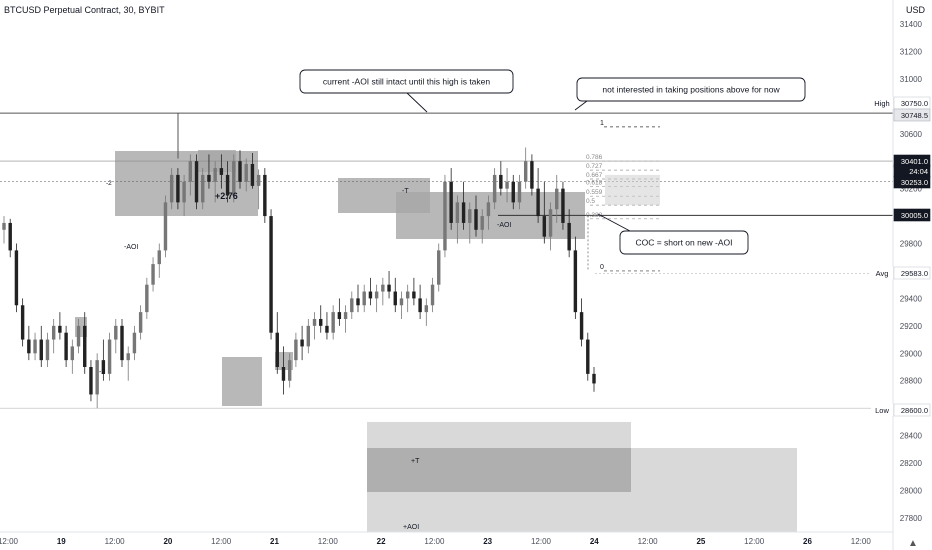 The width and height of the screenshot is (932, 550). What do you see at coordinates (594, 183) in the screenshot?
I see `fib-label: 0.618` at bounding box center [594, 183].